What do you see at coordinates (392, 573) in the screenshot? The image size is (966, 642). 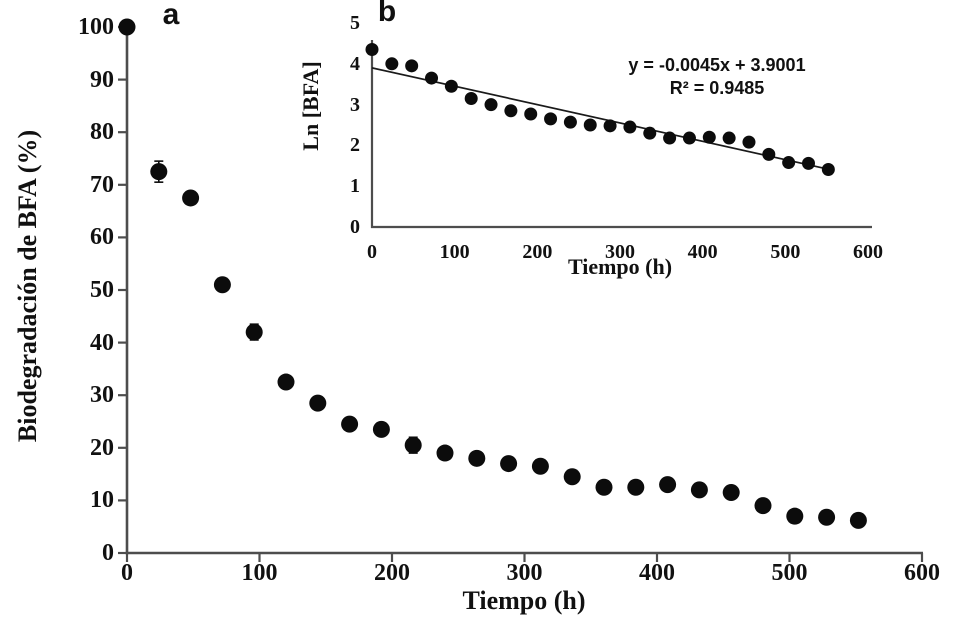 I see `main-x-tick-label: 200` at bounding box center [392, 573].